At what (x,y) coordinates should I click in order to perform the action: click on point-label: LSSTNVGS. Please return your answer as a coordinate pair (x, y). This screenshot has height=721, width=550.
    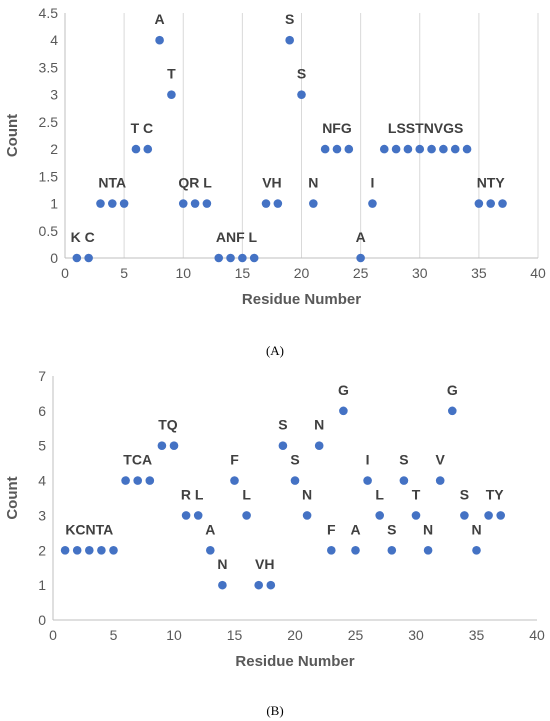
    Looking at the image, I should click on (425, 128).